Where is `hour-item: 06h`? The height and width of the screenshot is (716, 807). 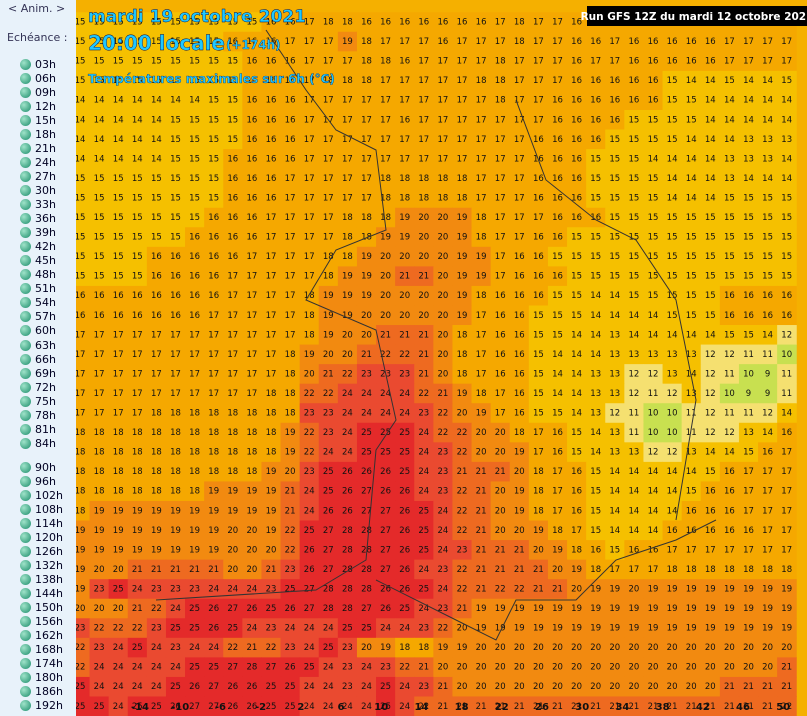
hour-item: 06h is located at coordinates (38, 78).